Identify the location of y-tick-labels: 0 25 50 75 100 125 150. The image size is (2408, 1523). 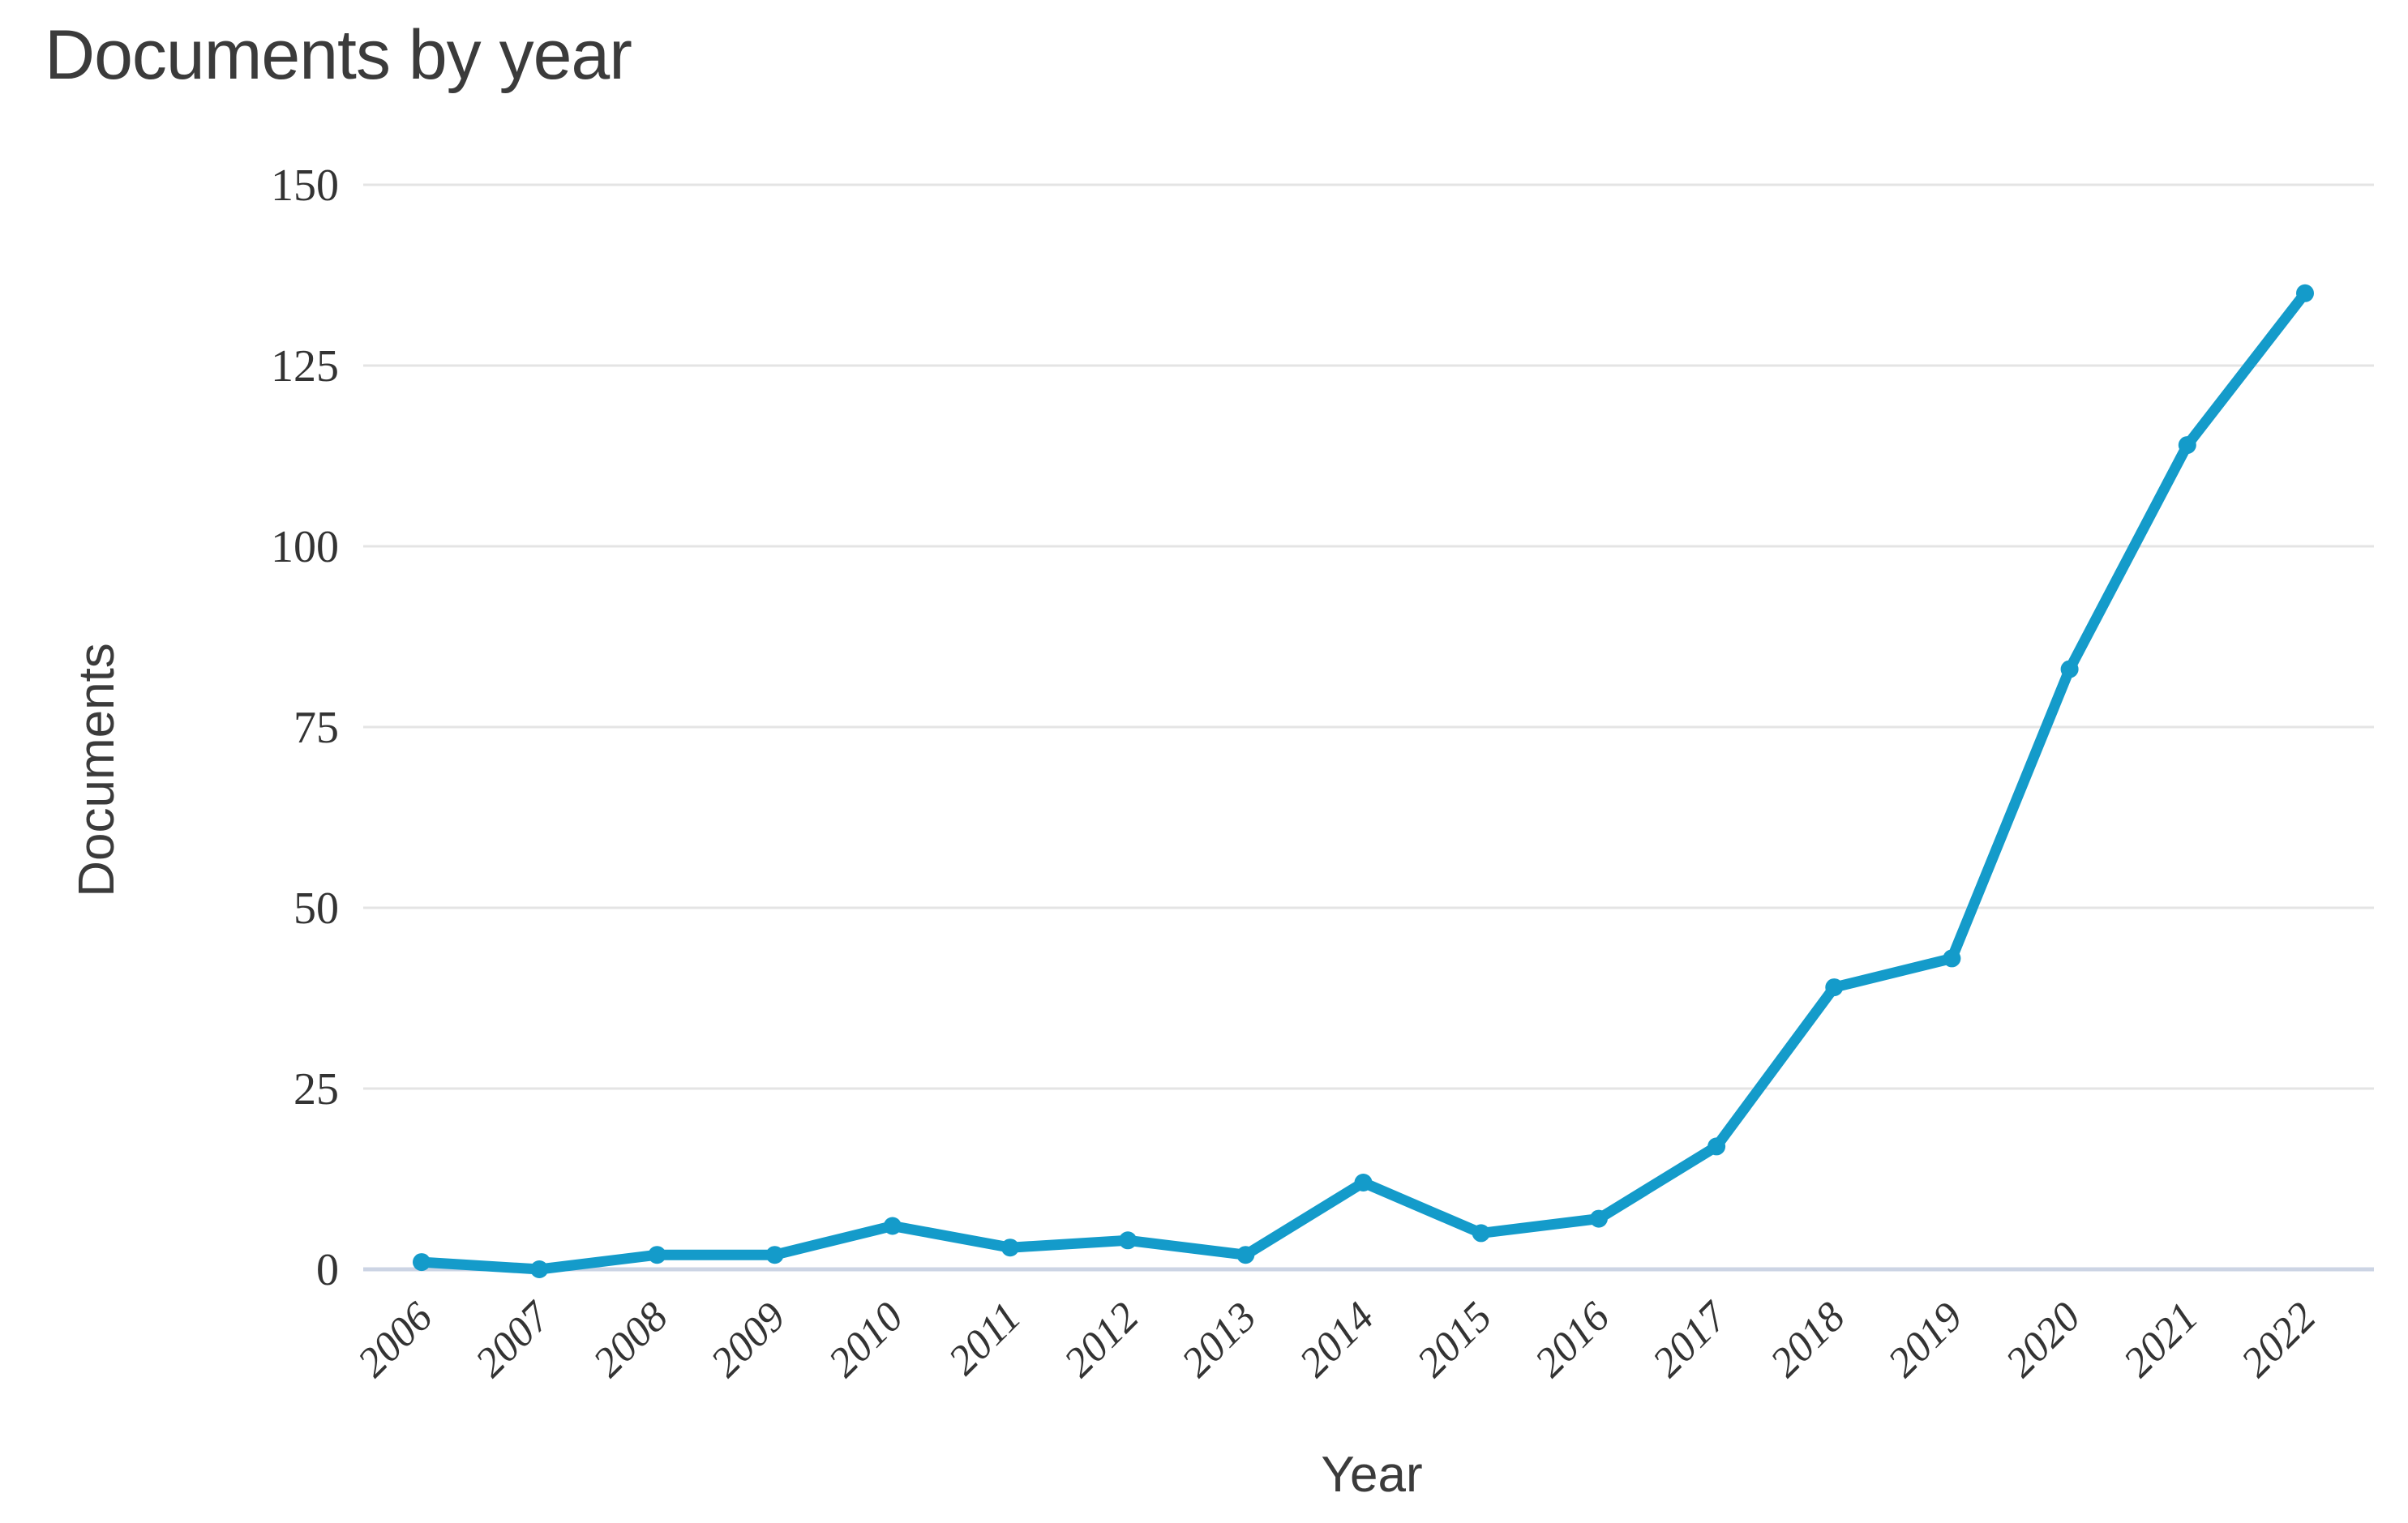
(305, 727).